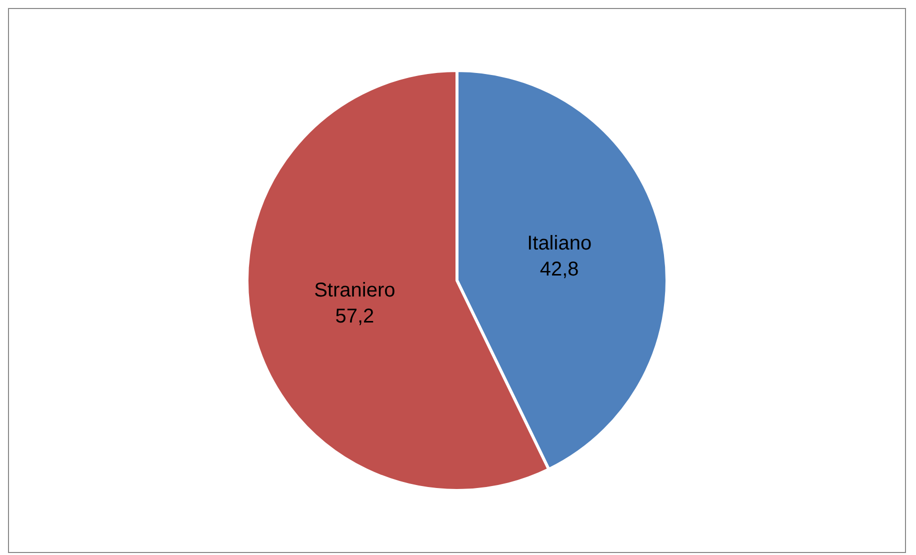 The width and height of the screenshot is (916, 555). What do you see at coordinates (355, 291) in the screenshot?
I see `slice-label: Straniero` at bounding box center [355, 291].